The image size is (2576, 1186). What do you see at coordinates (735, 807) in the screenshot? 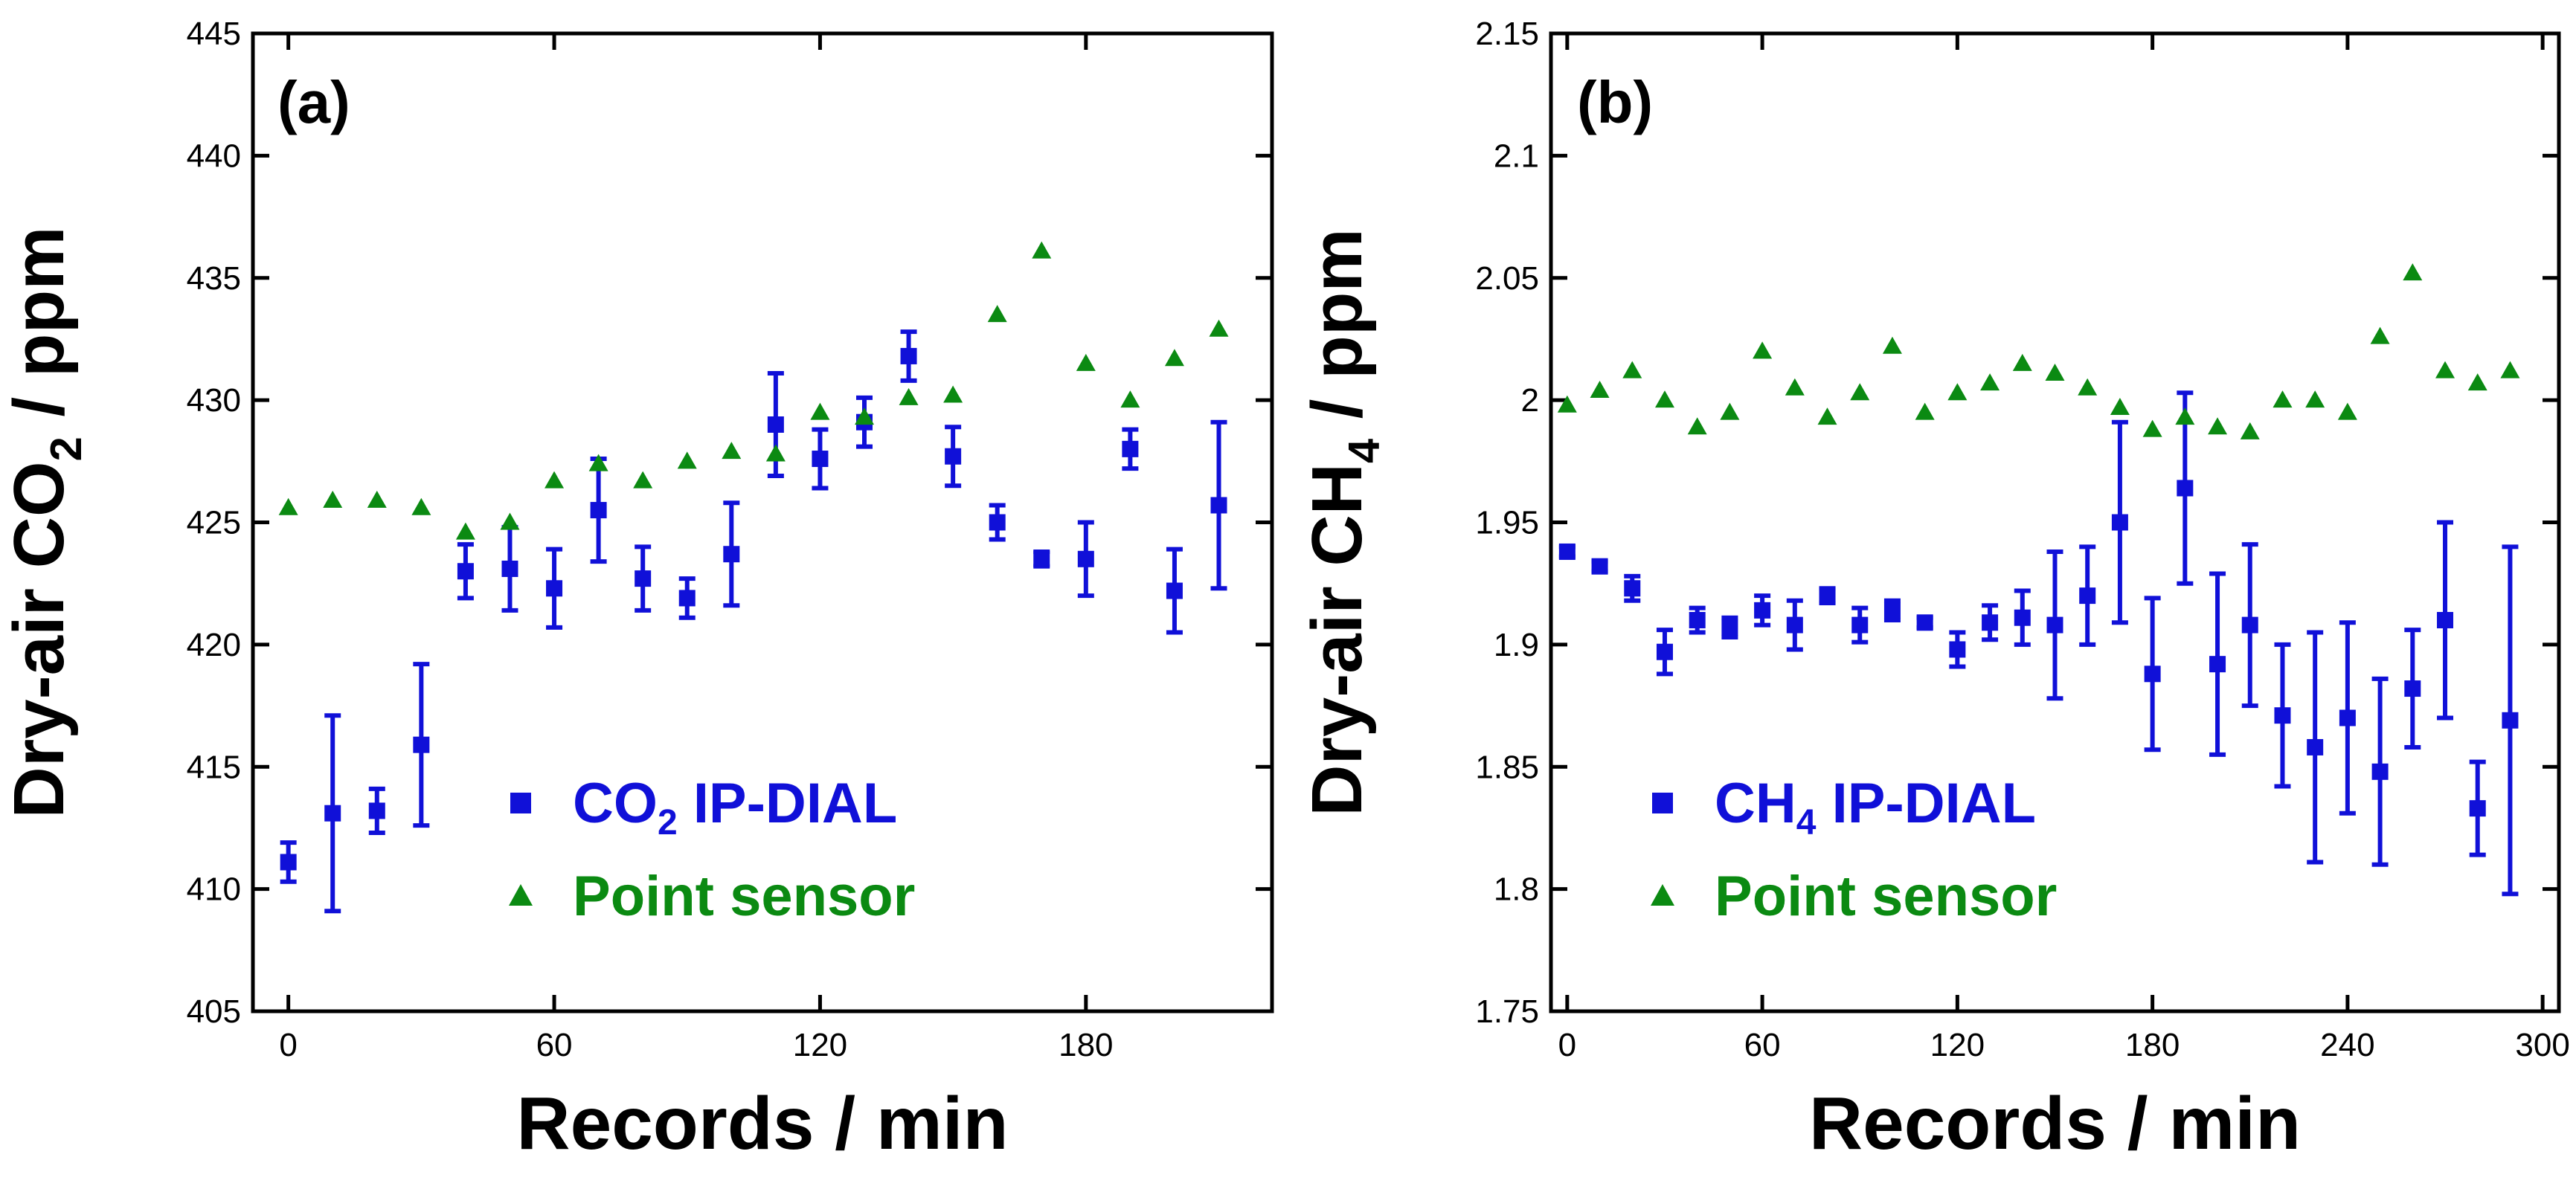
I see `legend-label: CO2 IP-DIAL` at bounding box center [735, 807].